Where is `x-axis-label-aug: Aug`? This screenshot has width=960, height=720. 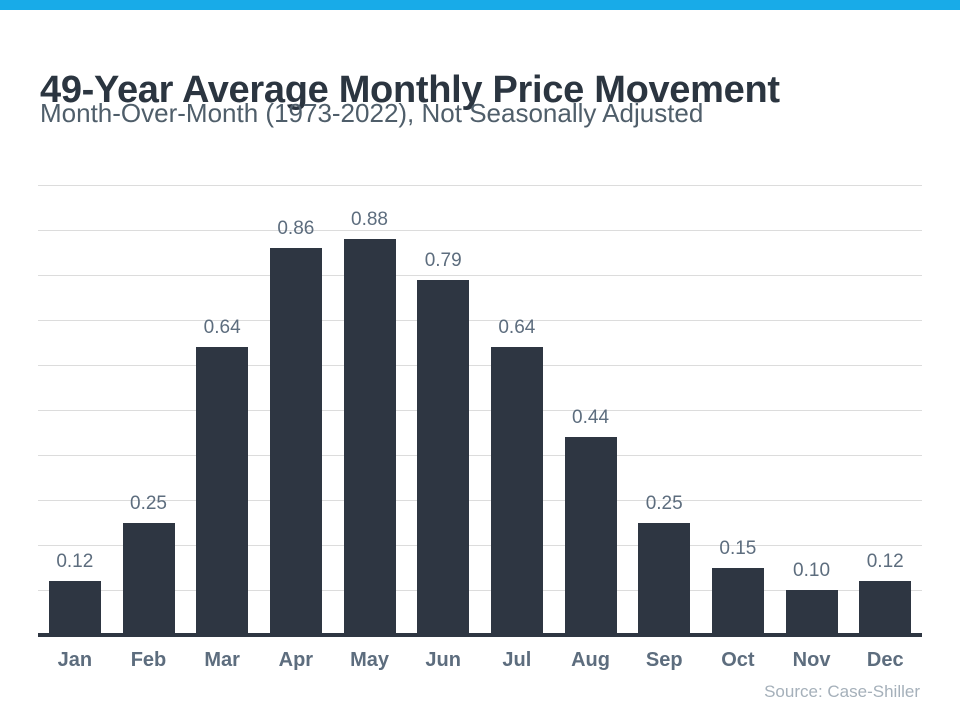 x-axis-label-aug: Aug is located at coordinates (590, 660).